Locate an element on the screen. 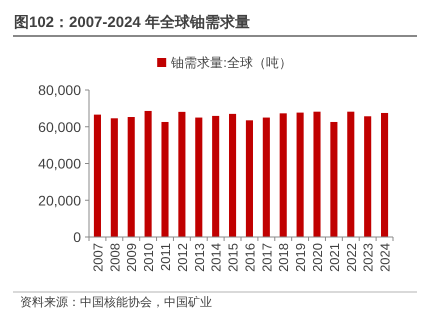 The width and height of the screenshot is (429, 320). x-tick-label: 2021 is located at coordinates (334, 257).